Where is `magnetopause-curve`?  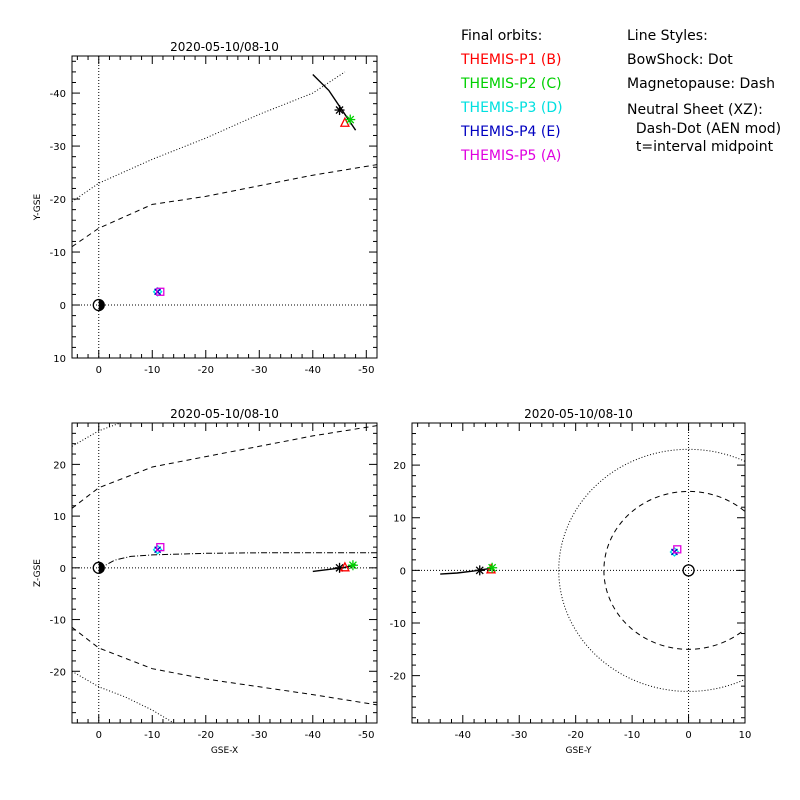 magnetopause-curve is located at coordinates (224, 206).